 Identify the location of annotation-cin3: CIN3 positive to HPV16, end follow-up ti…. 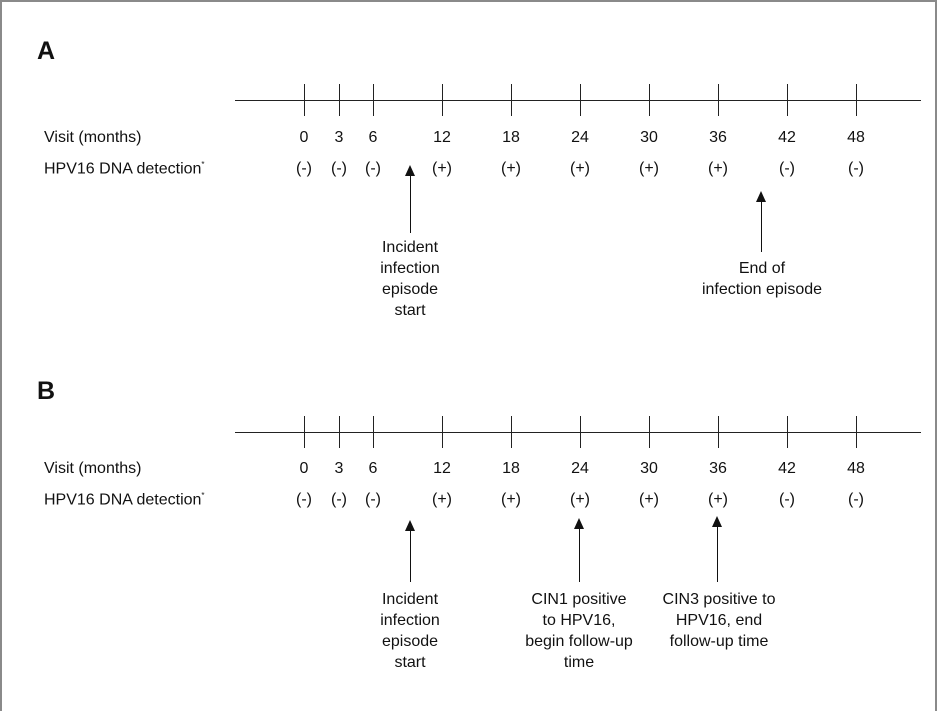
(719, 620).